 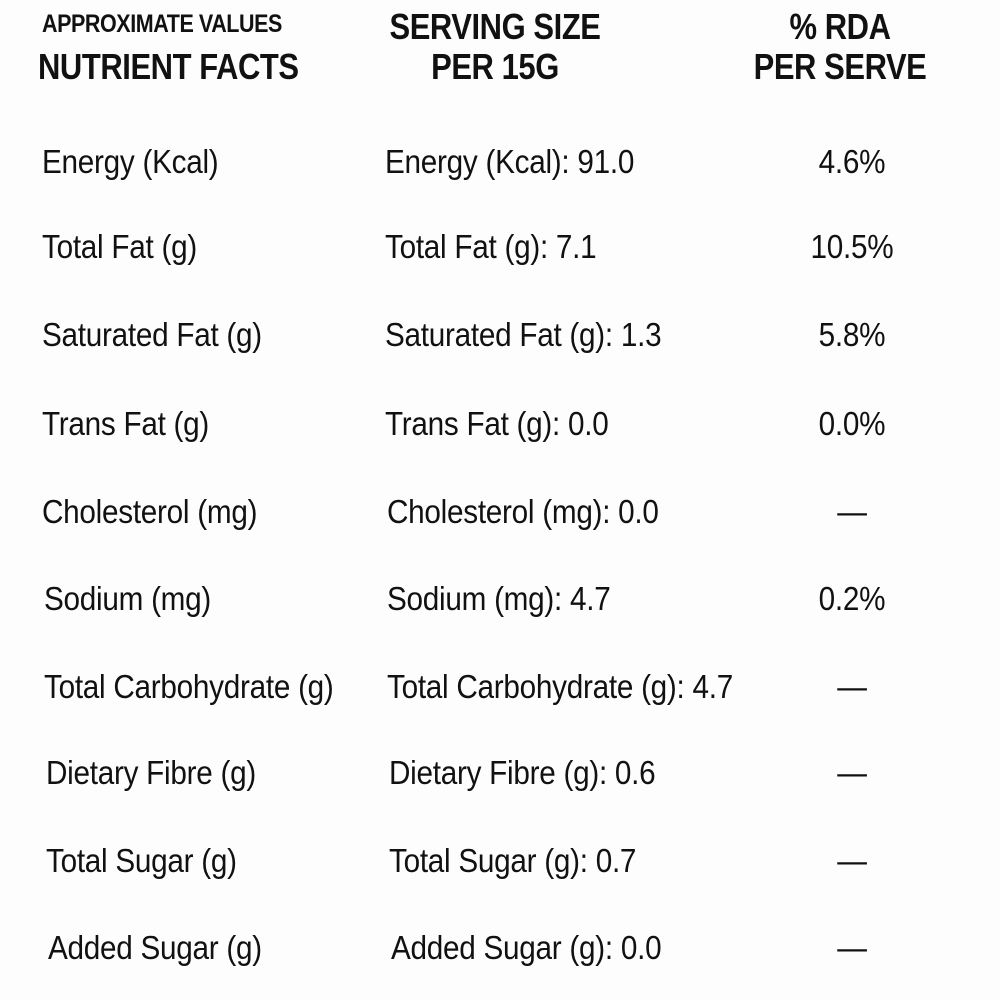 What do you see at coordinates (852, 246) in the screenshot?
I see `rda-percent: 10.5%` at bounding box center [852, 246].